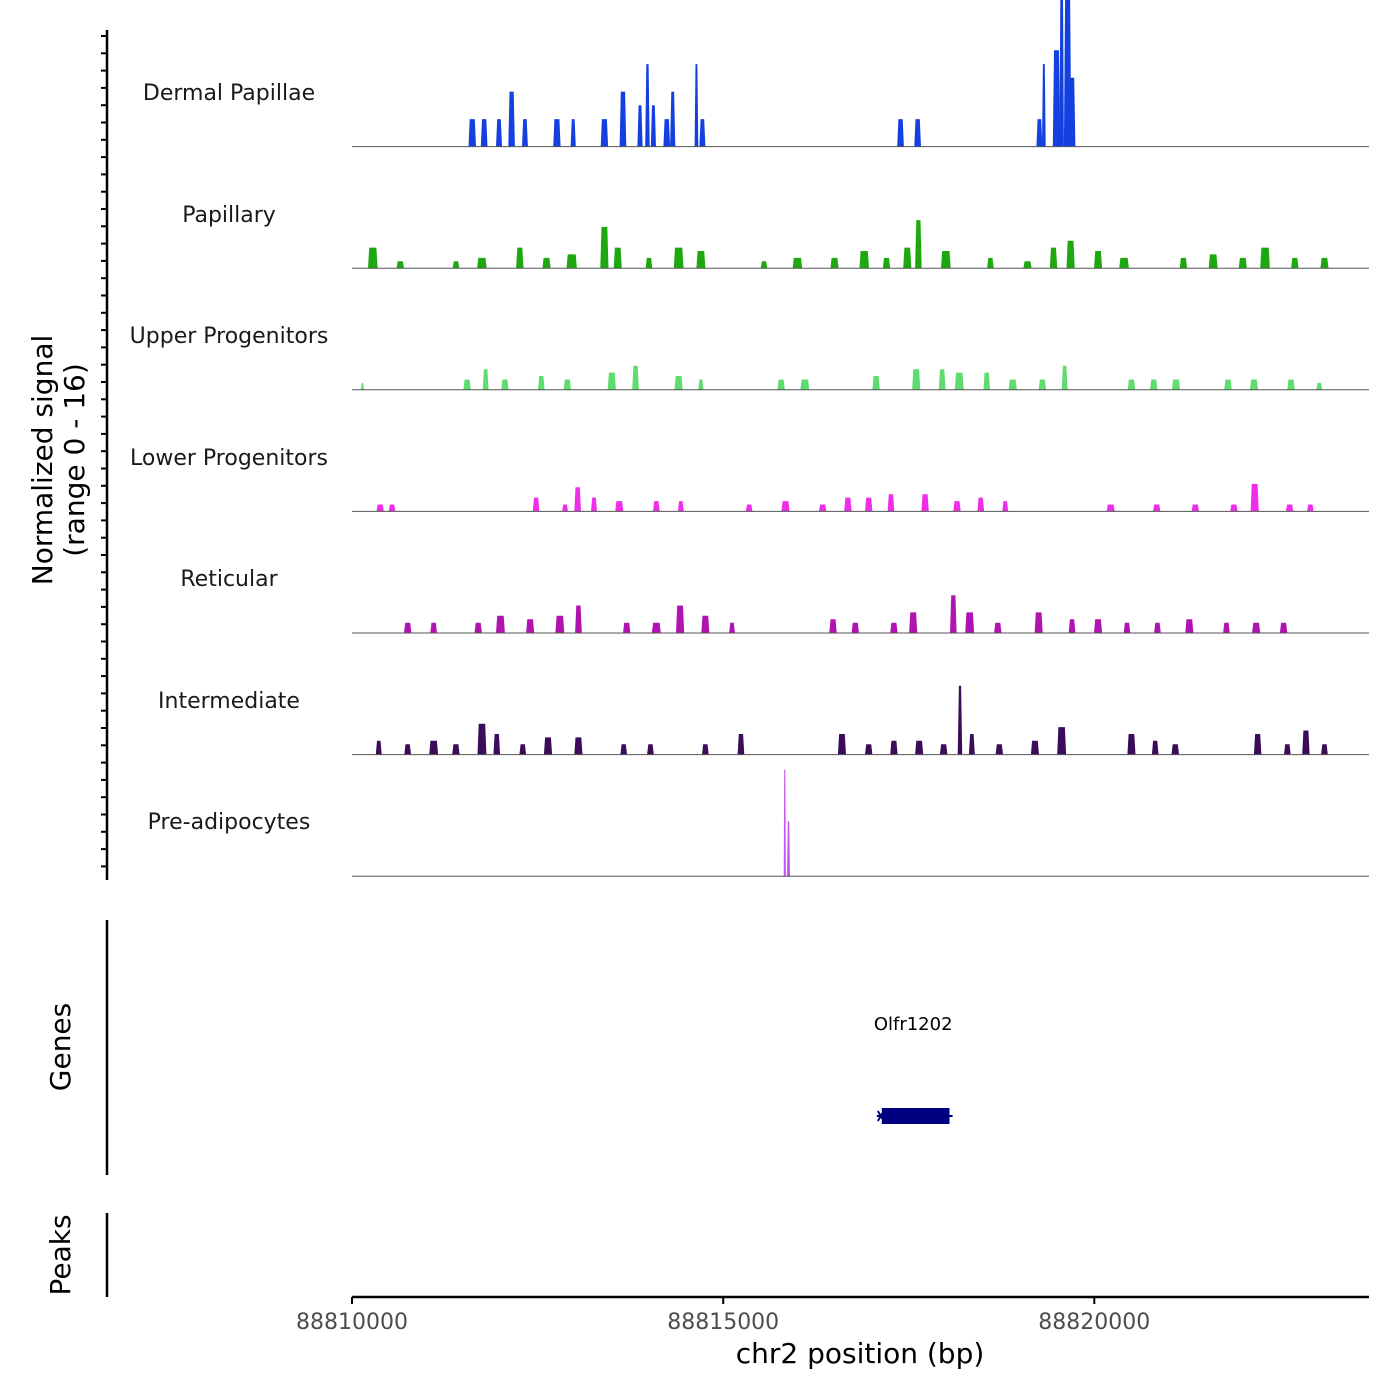 Image resolution: width=1400 pixels, height=1400 pixels. What do you see at coordinates (860, 614) in the screenshot?
I see `track-reticular` at bounding box center [860, 614].